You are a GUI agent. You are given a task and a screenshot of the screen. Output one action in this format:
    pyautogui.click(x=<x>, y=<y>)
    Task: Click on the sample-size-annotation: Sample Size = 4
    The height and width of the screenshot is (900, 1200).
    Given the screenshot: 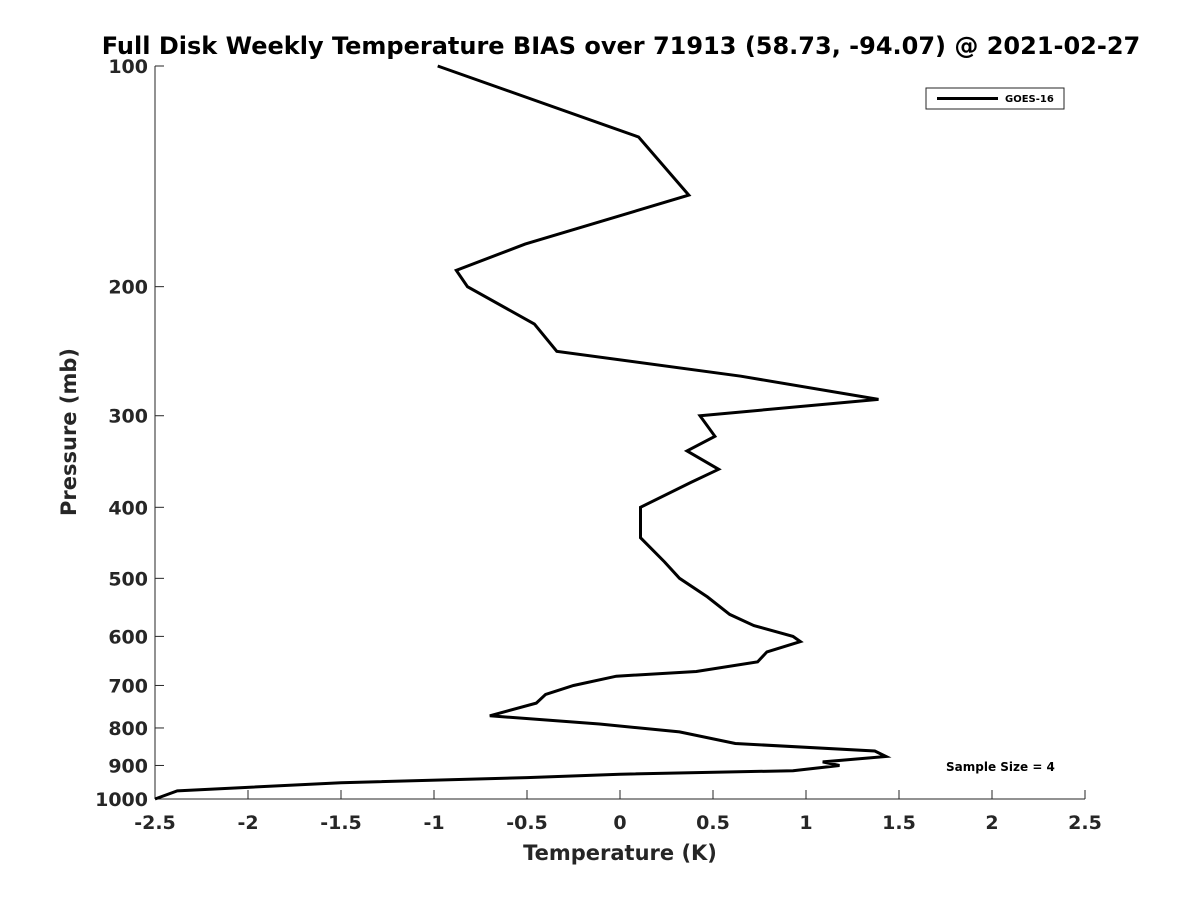 What is the action you would take?
    pyautogui.click(x=1000, y=767)
    